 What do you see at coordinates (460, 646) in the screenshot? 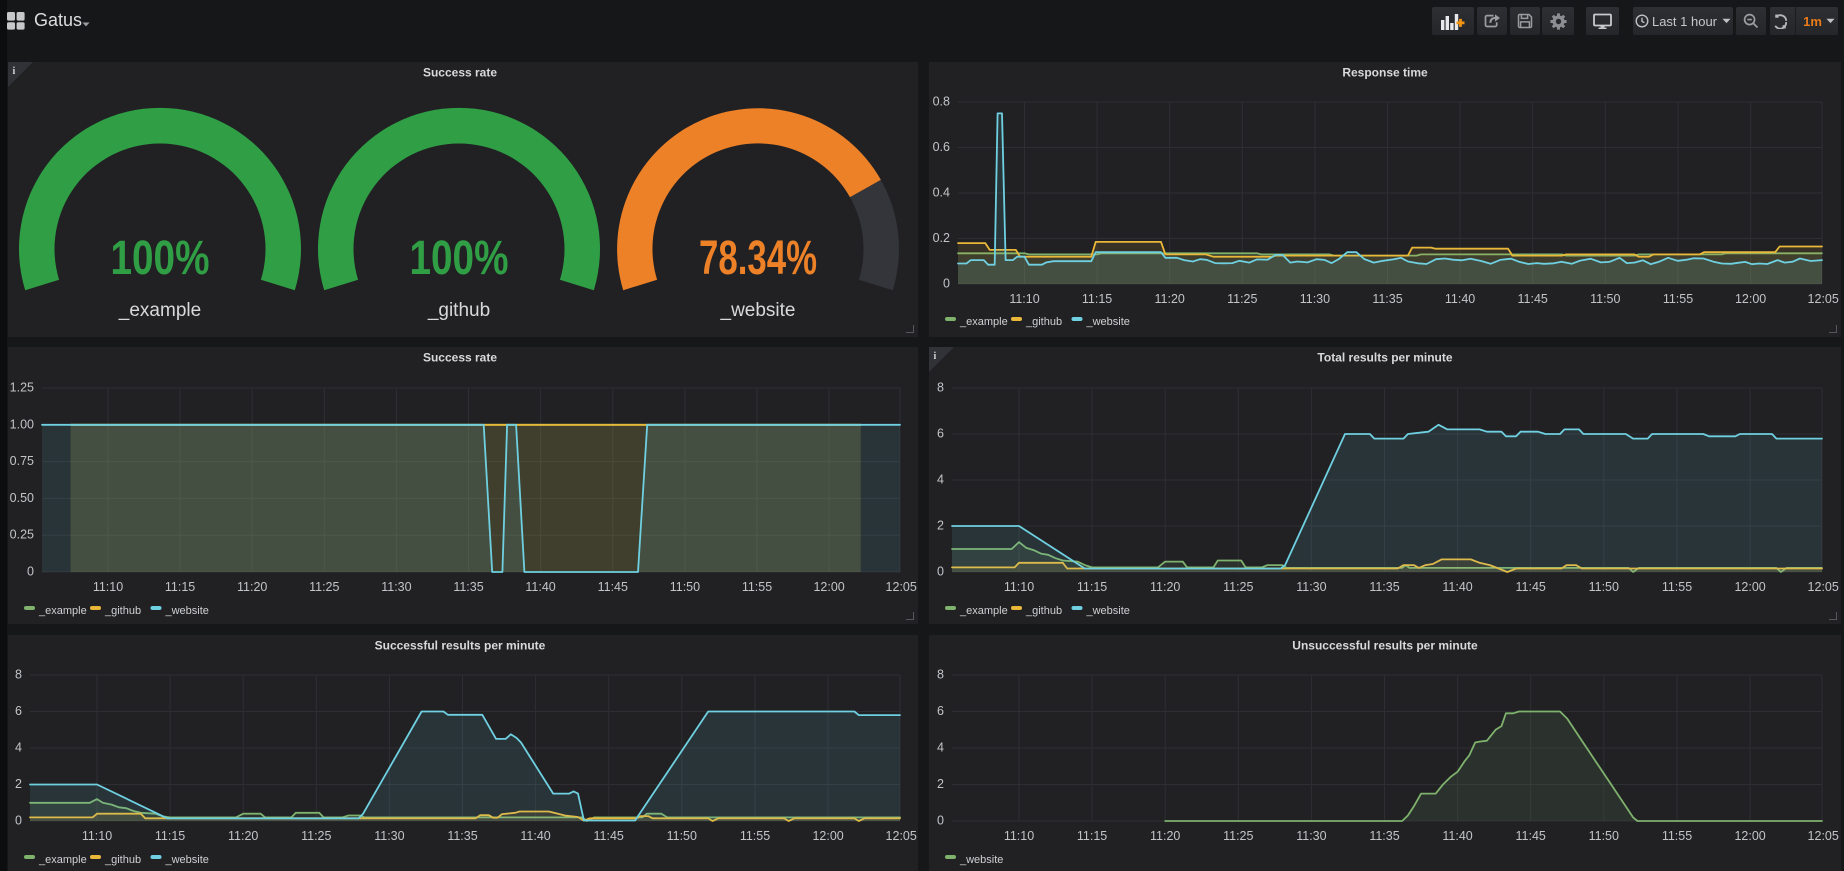
I see `svg-text: Successful results per minute` at bounding box center [460, 646].